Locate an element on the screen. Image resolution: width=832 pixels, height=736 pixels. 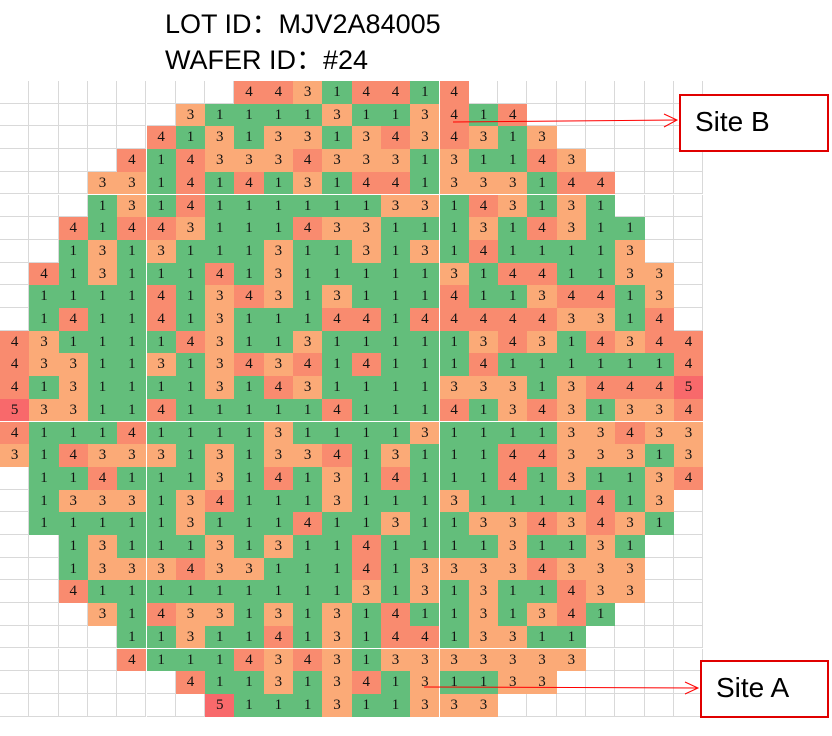
die-cell: 5 is located at coordinates (220, 705).